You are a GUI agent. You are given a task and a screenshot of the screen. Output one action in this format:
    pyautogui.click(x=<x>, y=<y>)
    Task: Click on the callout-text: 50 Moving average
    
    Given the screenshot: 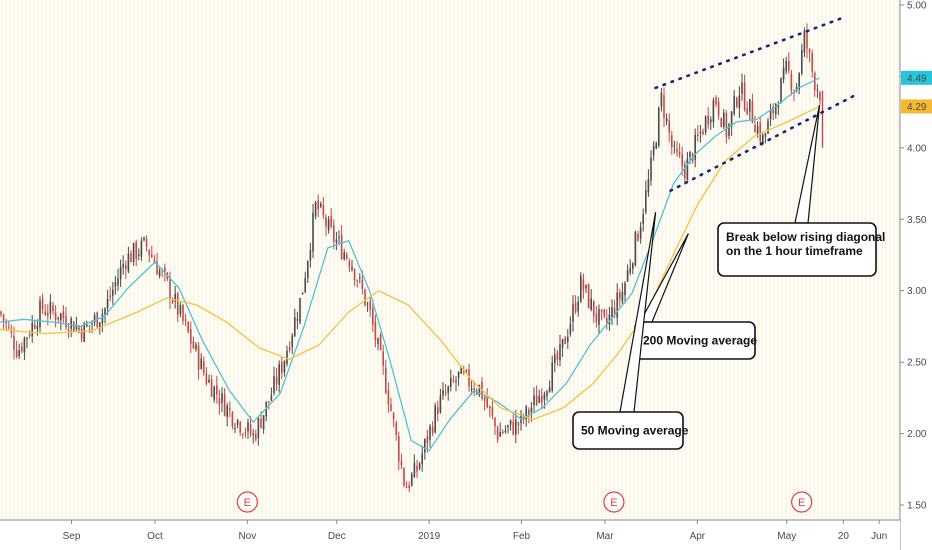 What is the action you would take?
    pyautogui.click(x=635, y=431)
    